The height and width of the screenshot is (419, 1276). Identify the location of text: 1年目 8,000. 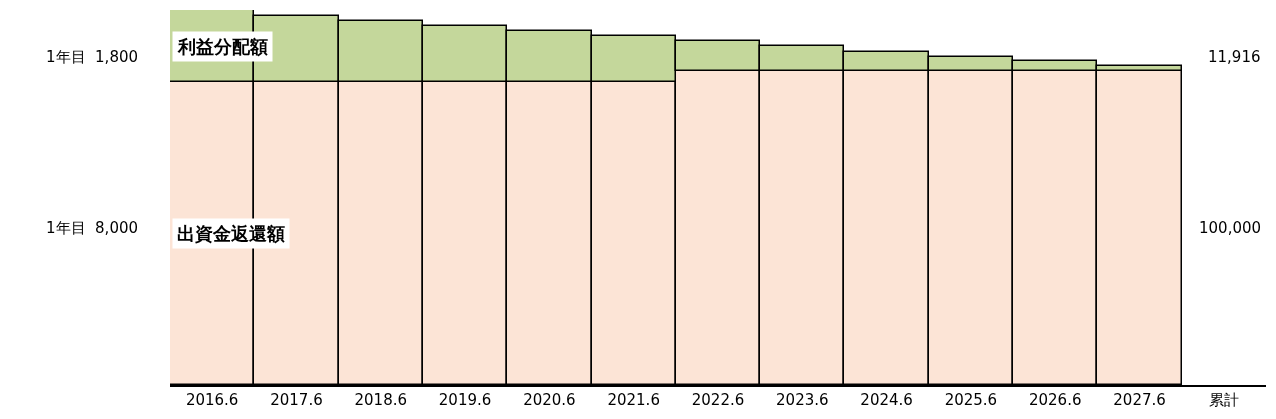
(92, 228).